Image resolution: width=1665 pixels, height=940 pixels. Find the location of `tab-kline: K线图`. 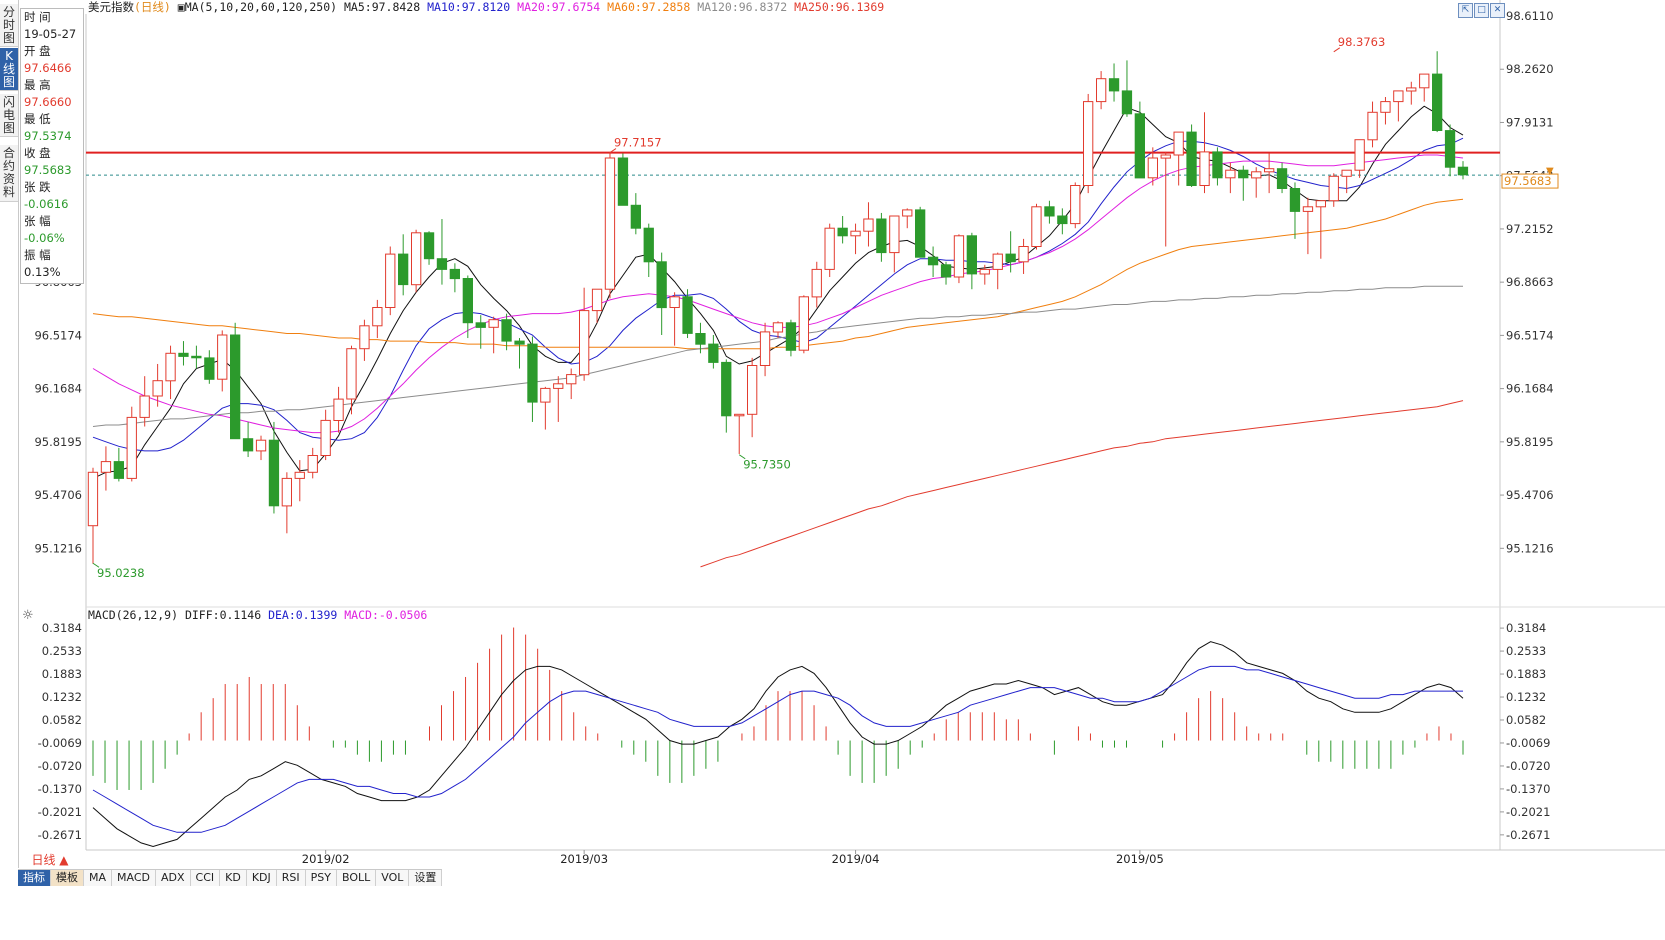

tab-kline: K线图 is located at coordinates (9, 69).